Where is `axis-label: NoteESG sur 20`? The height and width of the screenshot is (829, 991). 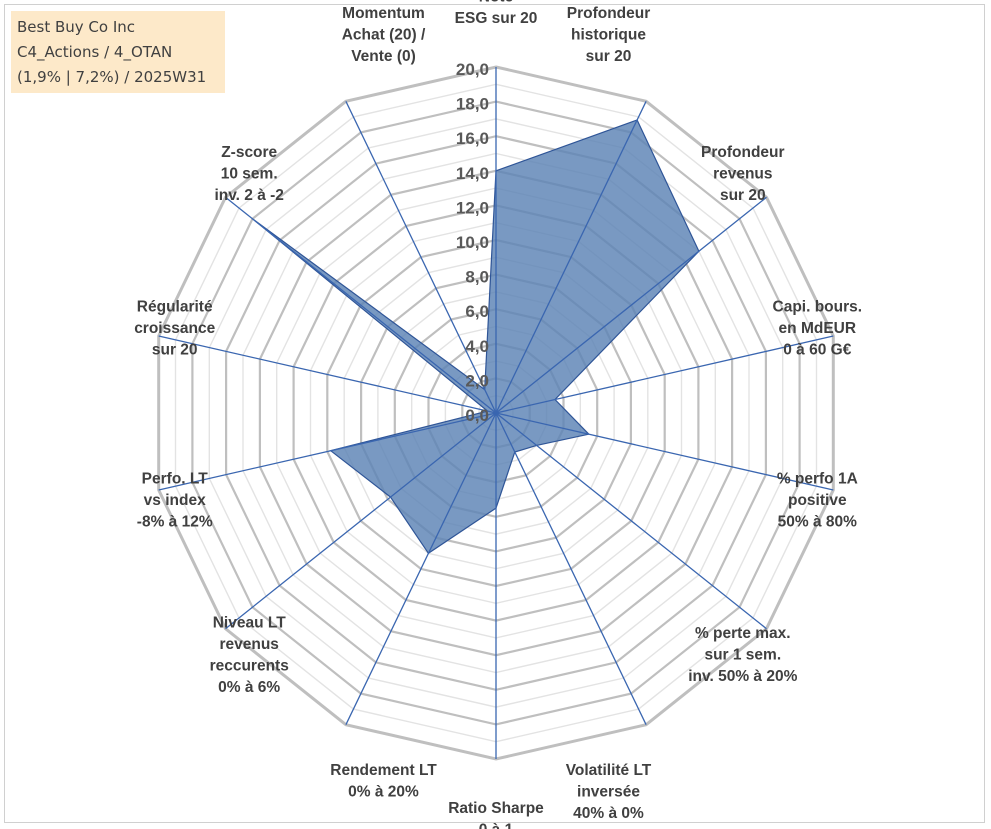 axis-label: NoteESG sur 20 is located at coordinates (496, 13).